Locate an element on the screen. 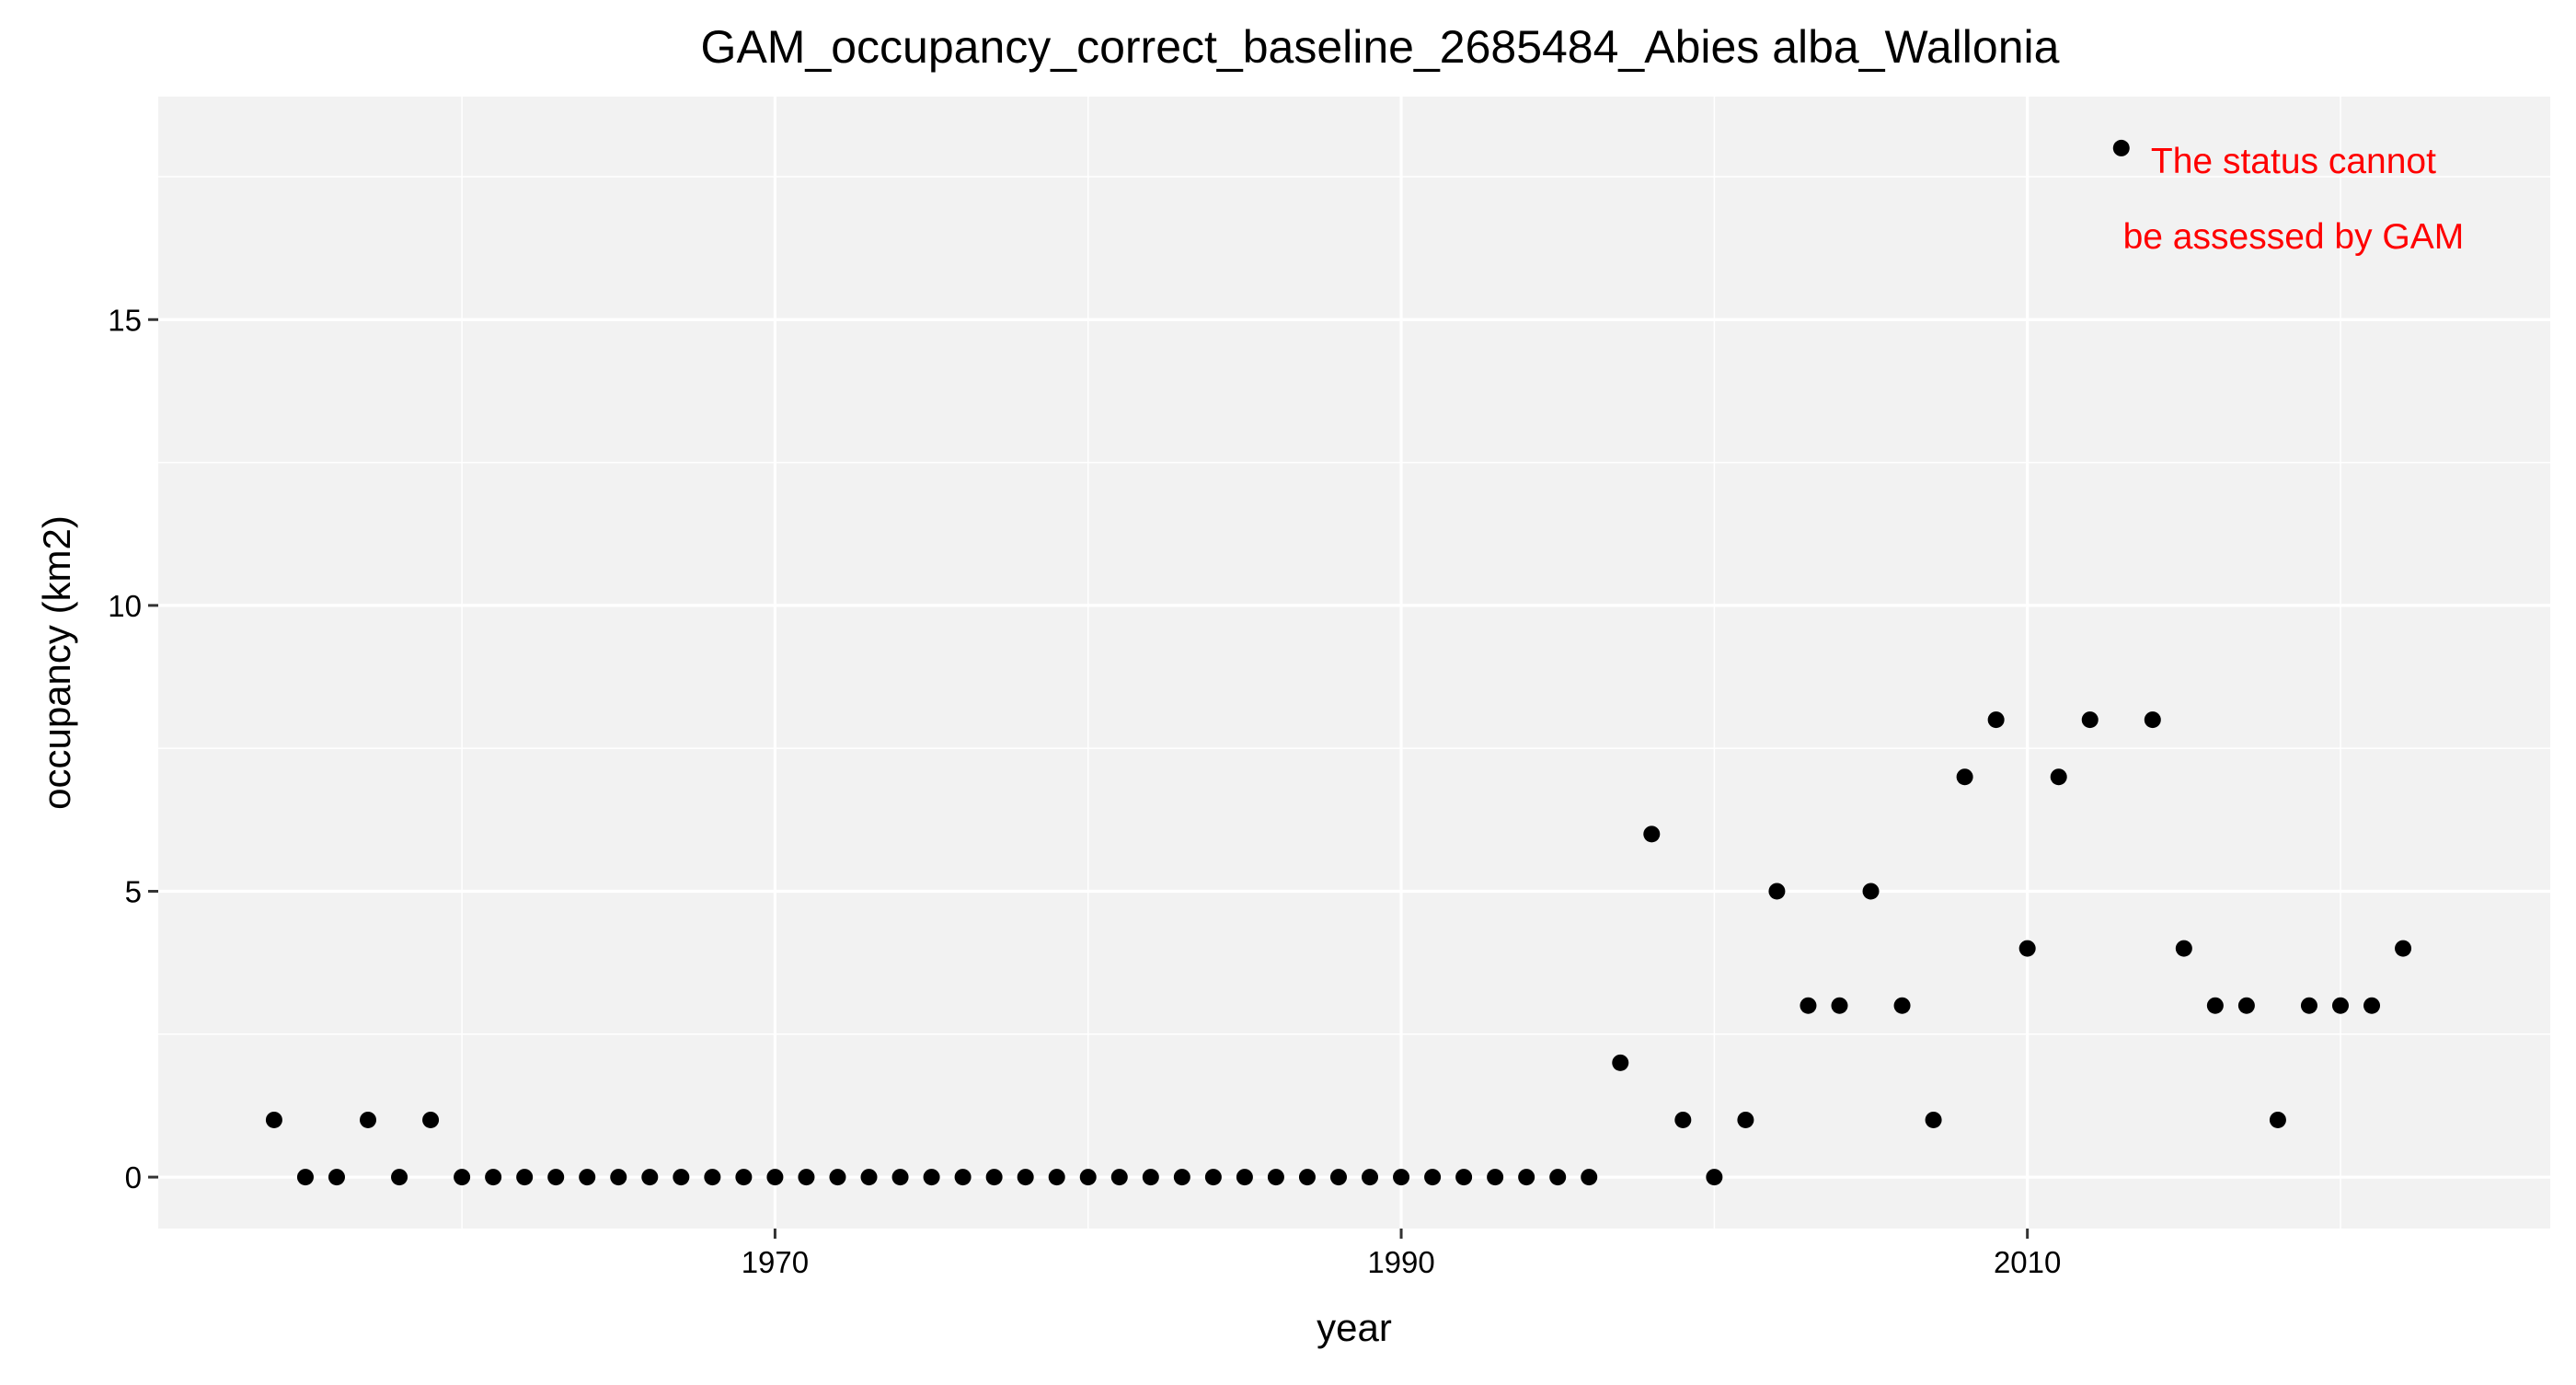  annotation-line: be assessed by GAM is located at coordinates (2294, 237).